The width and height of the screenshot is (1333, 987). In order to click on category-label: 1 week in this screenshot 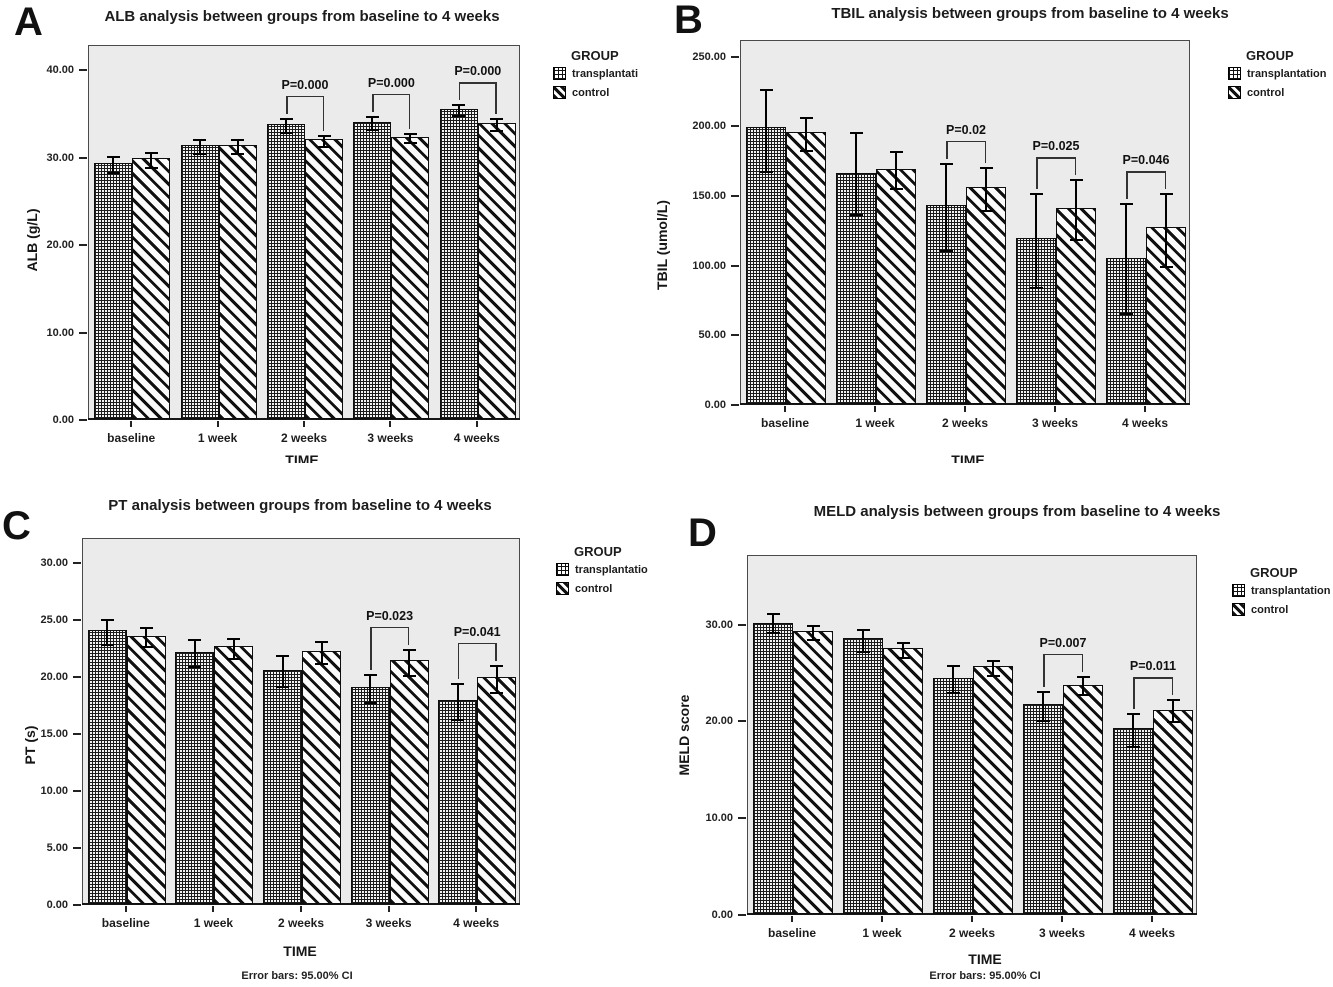, I will do `click(217, 438)`.